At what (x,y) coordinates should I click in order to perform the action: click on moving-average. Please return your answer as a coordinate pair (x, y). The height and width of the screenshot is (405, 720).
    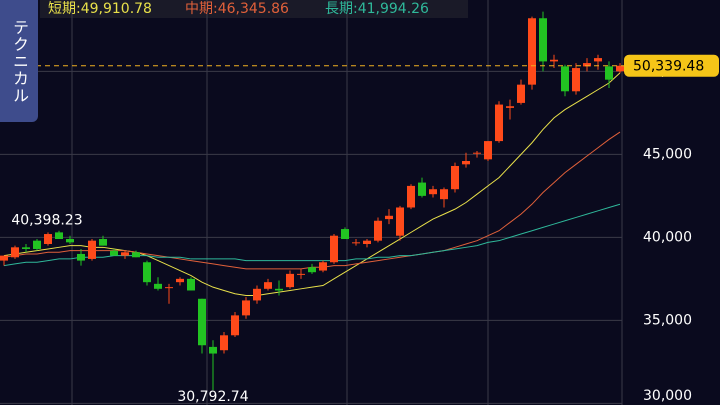
    Looking at the image, I should click on (312, 235).